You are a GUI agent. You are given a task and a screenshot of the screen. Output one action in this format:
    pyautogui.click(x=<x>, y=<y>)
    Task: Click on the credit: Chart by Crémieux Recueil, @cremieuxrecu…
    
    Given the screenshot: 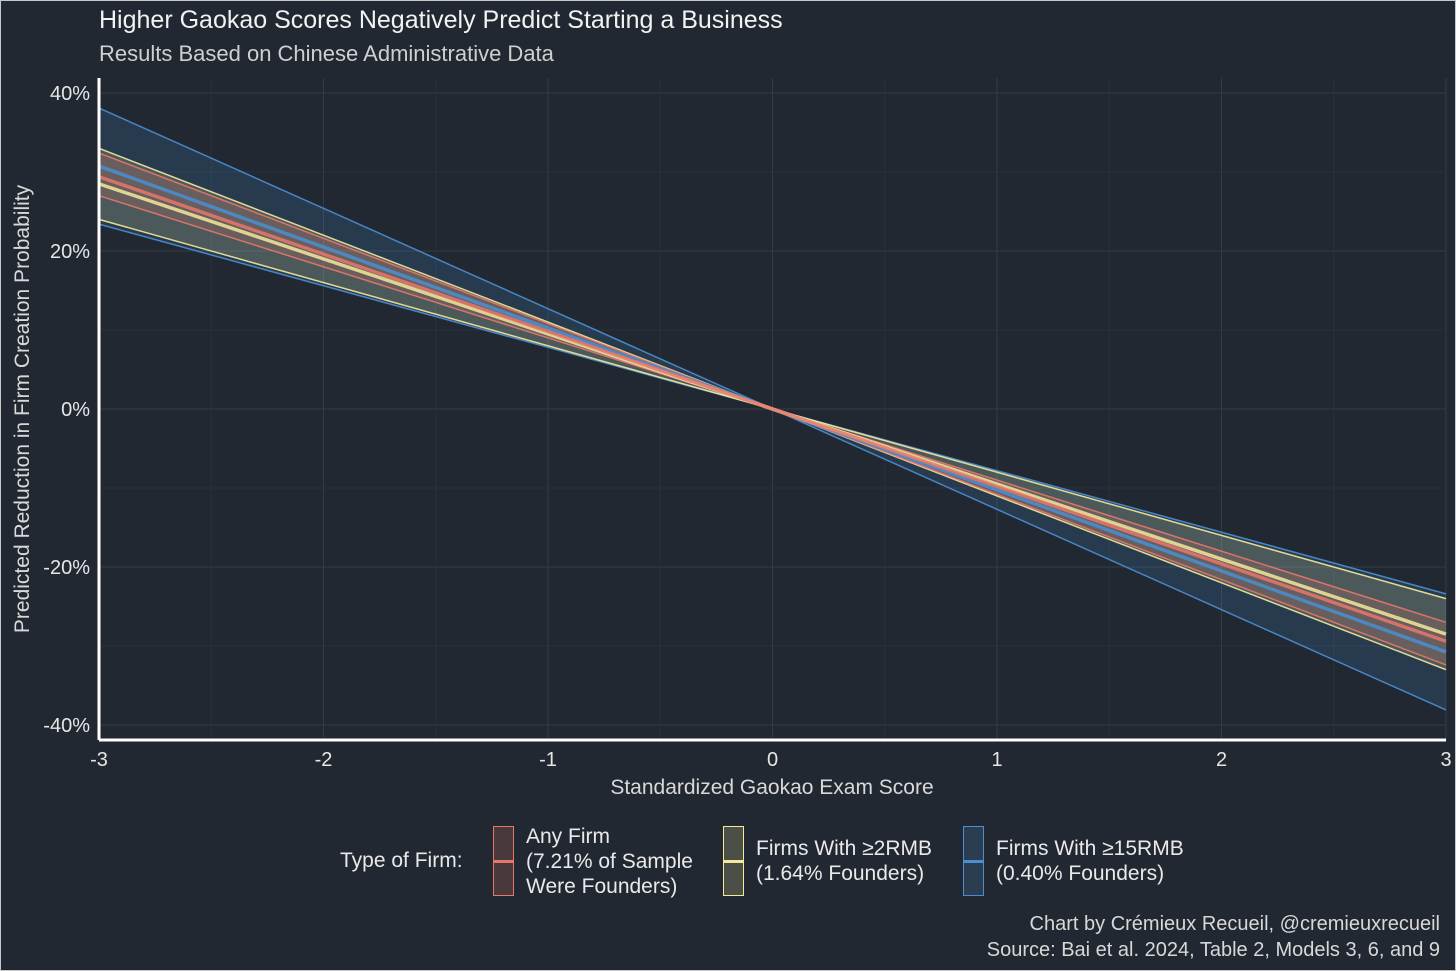 What is the action you would take?
    pyautogui.click(x=1213, y=937)
    